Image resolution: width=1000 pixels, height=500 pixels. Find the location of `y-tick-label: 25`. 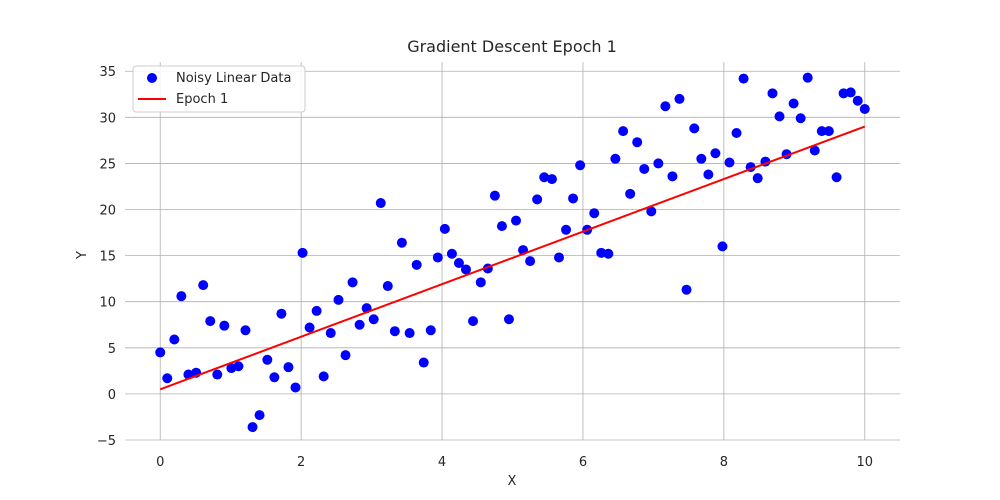

y-tick-label: 25 is located at coordinates (107, 164).